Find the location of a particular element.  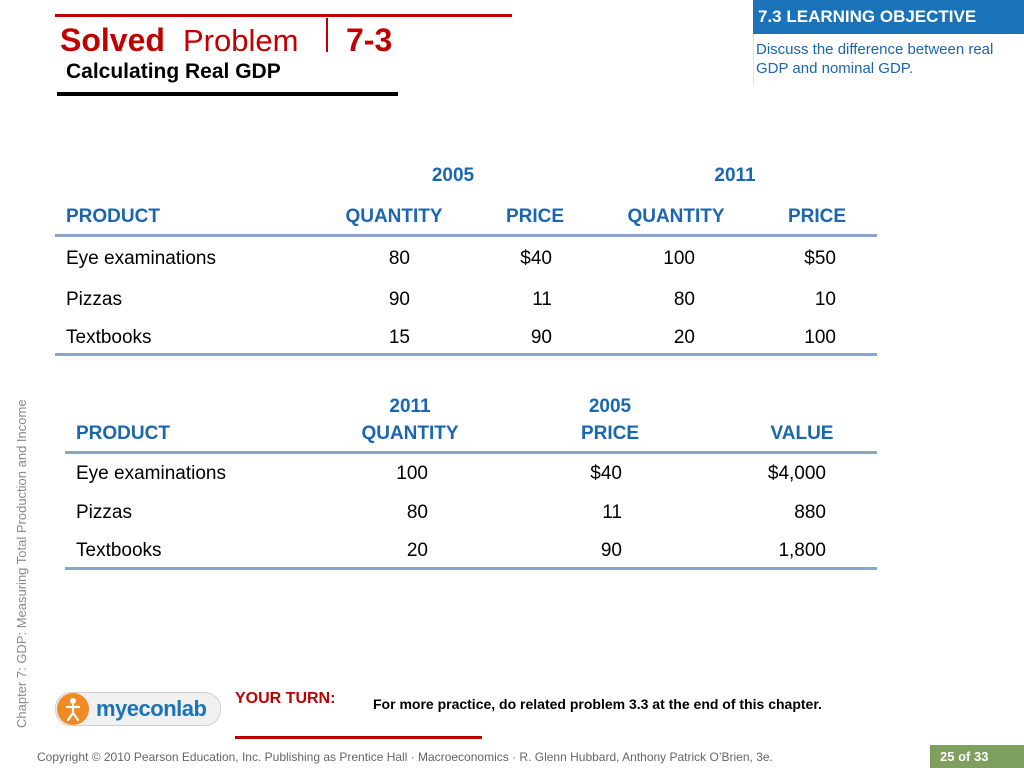

figure-icon is located at coordinates (73, 710).